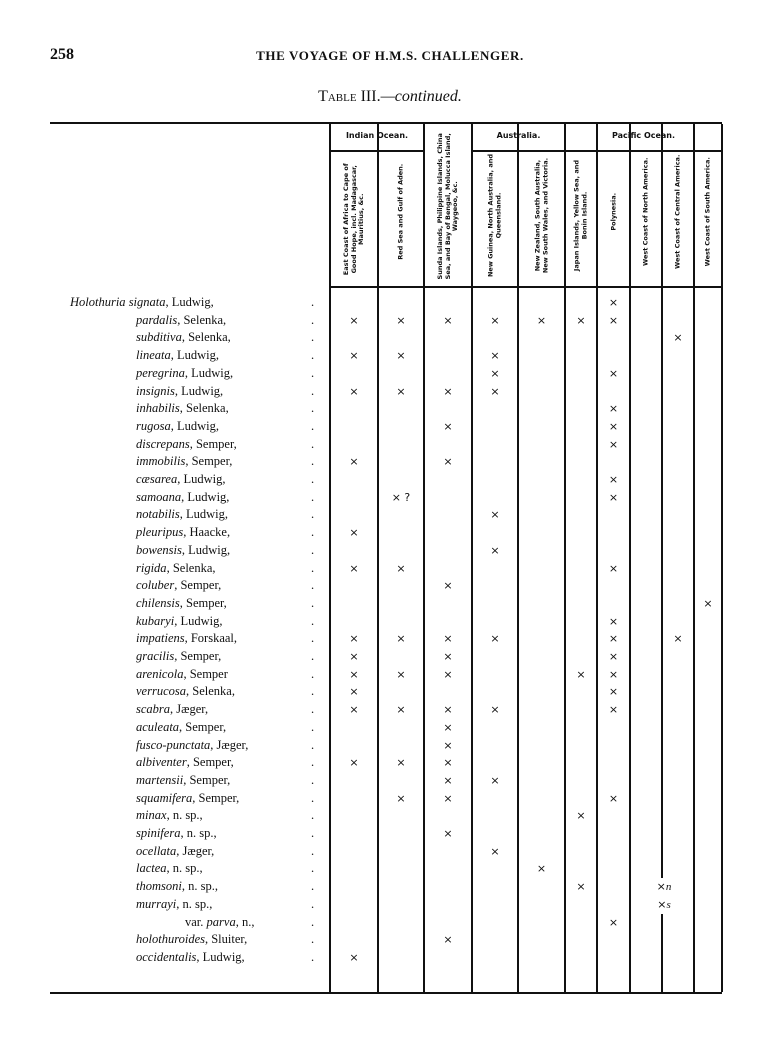 This screenshot has height=1050, width=776. I want to click on species: fusco-punctata, so click(173, 744).